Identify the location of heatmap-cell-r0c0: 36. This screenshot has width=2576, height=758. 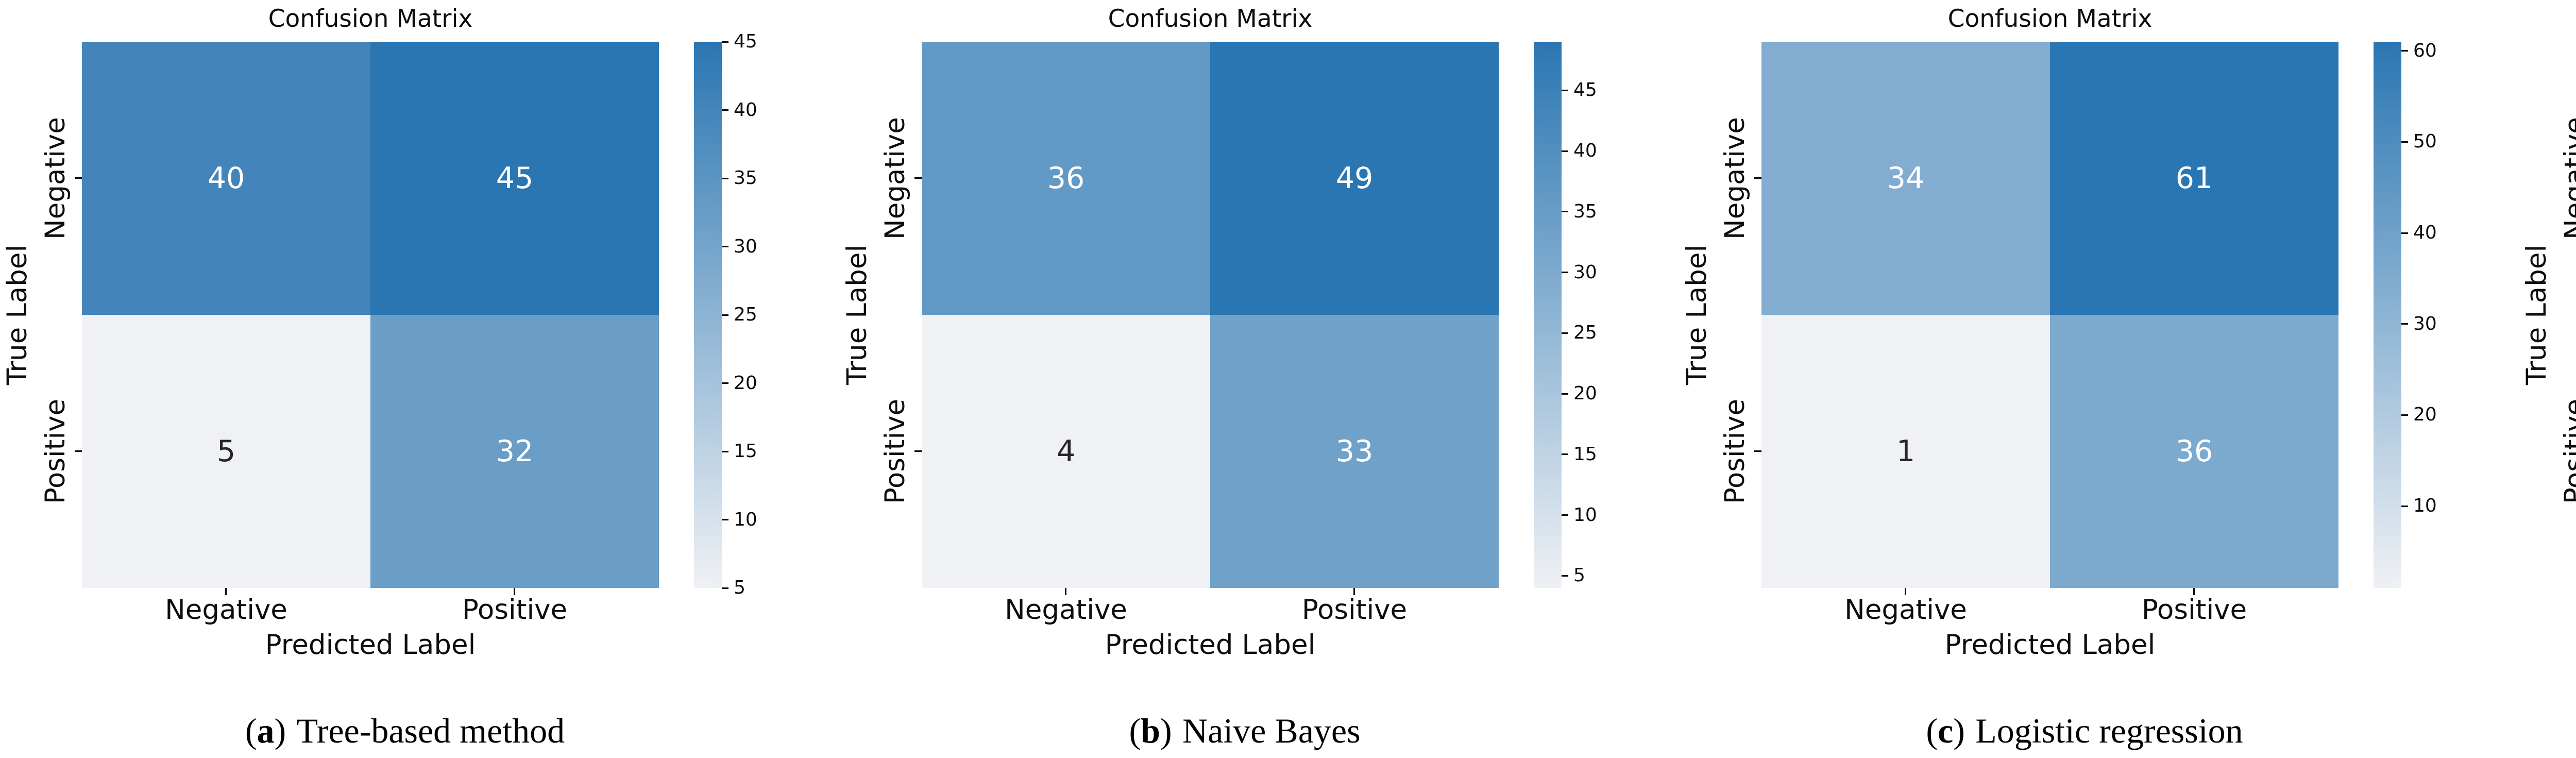
(1066, 179).